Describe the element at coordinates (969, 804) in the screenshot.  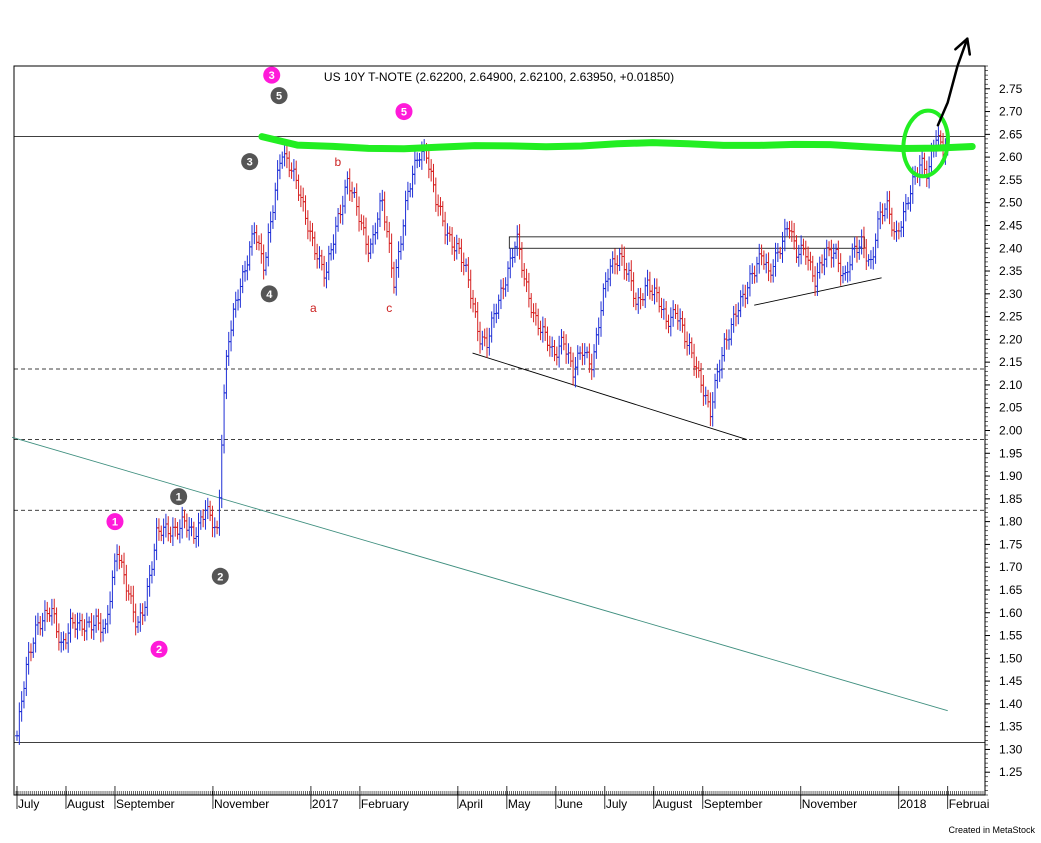
I see `month-label: Februai` at that location.